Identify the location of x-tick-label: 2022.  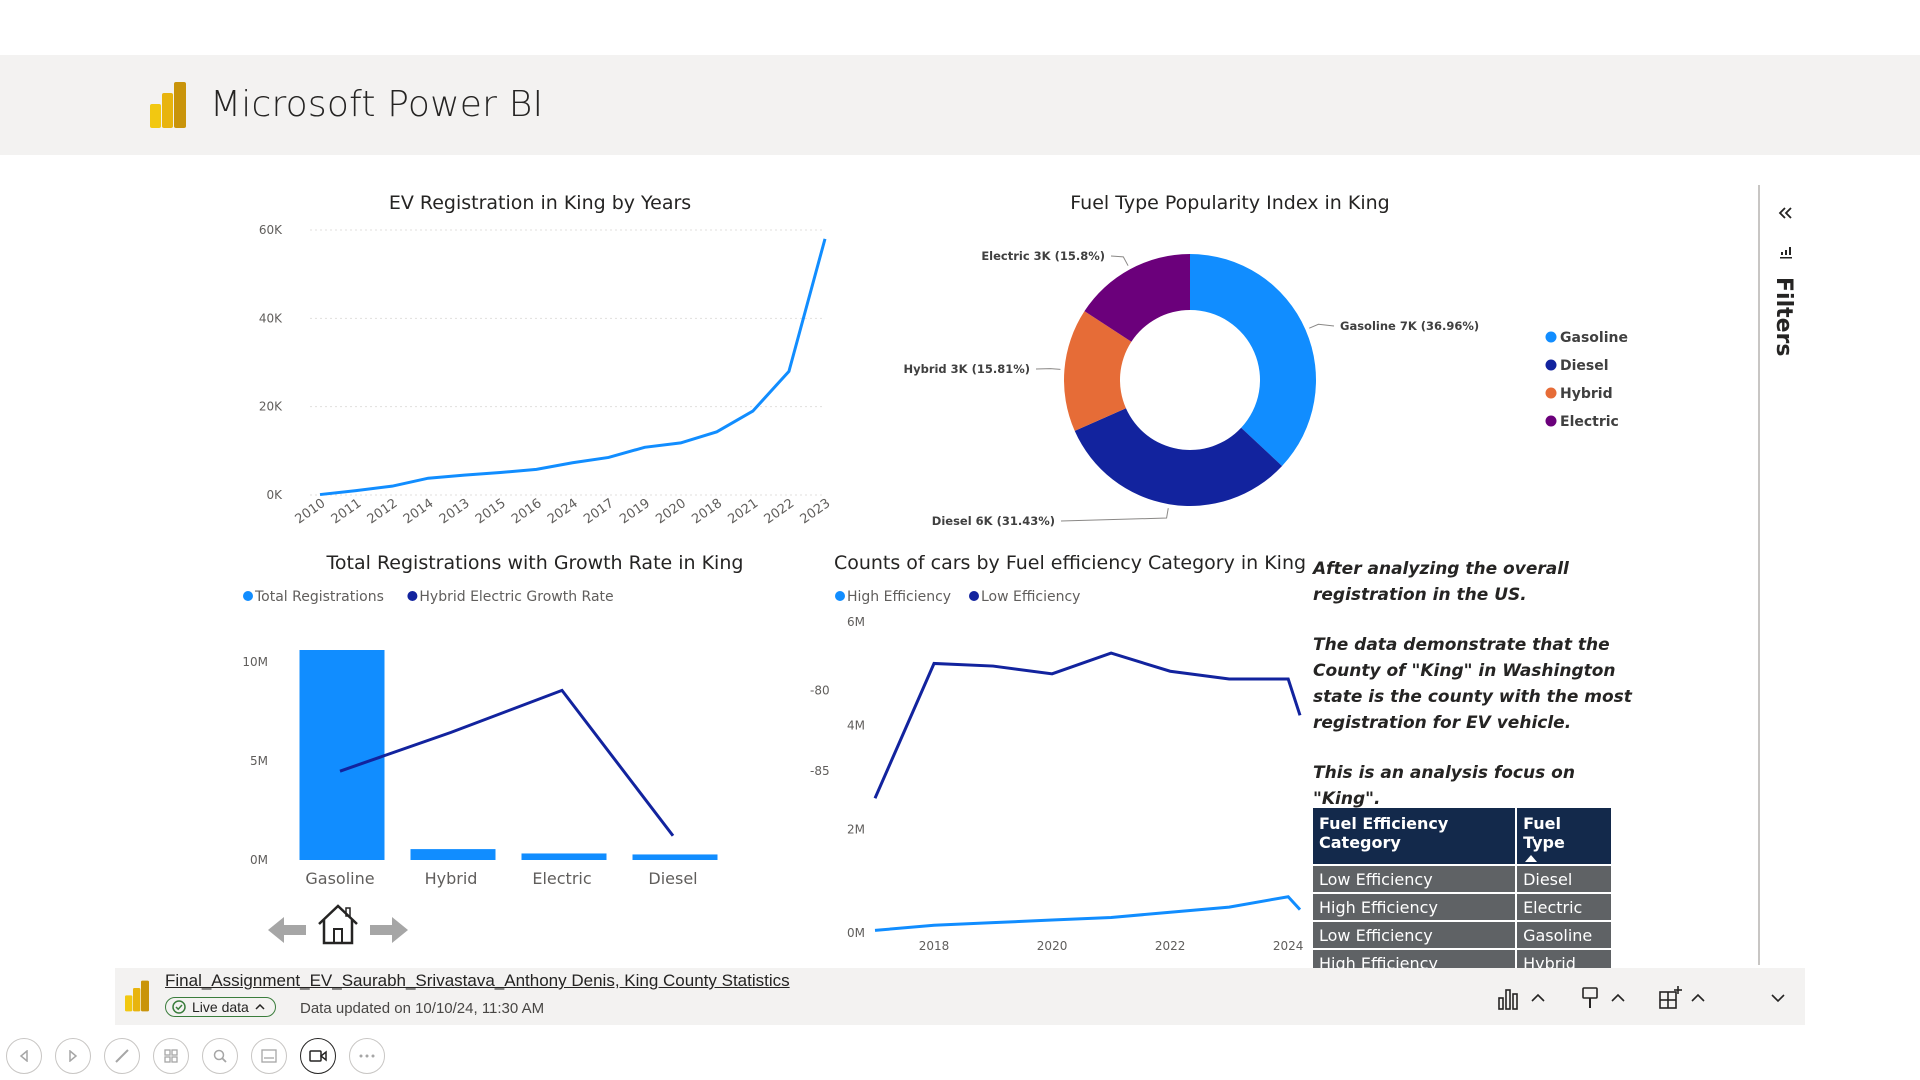
(780, 511).